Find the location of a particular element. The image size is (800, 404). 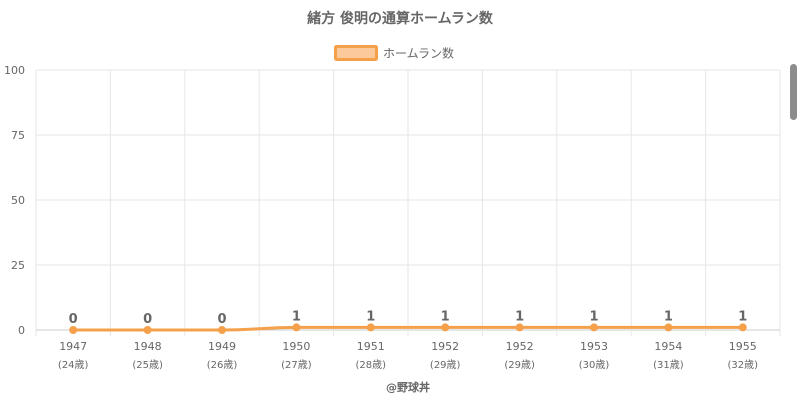

x-tick-label: 1947 is located at coordinates (73, 346).